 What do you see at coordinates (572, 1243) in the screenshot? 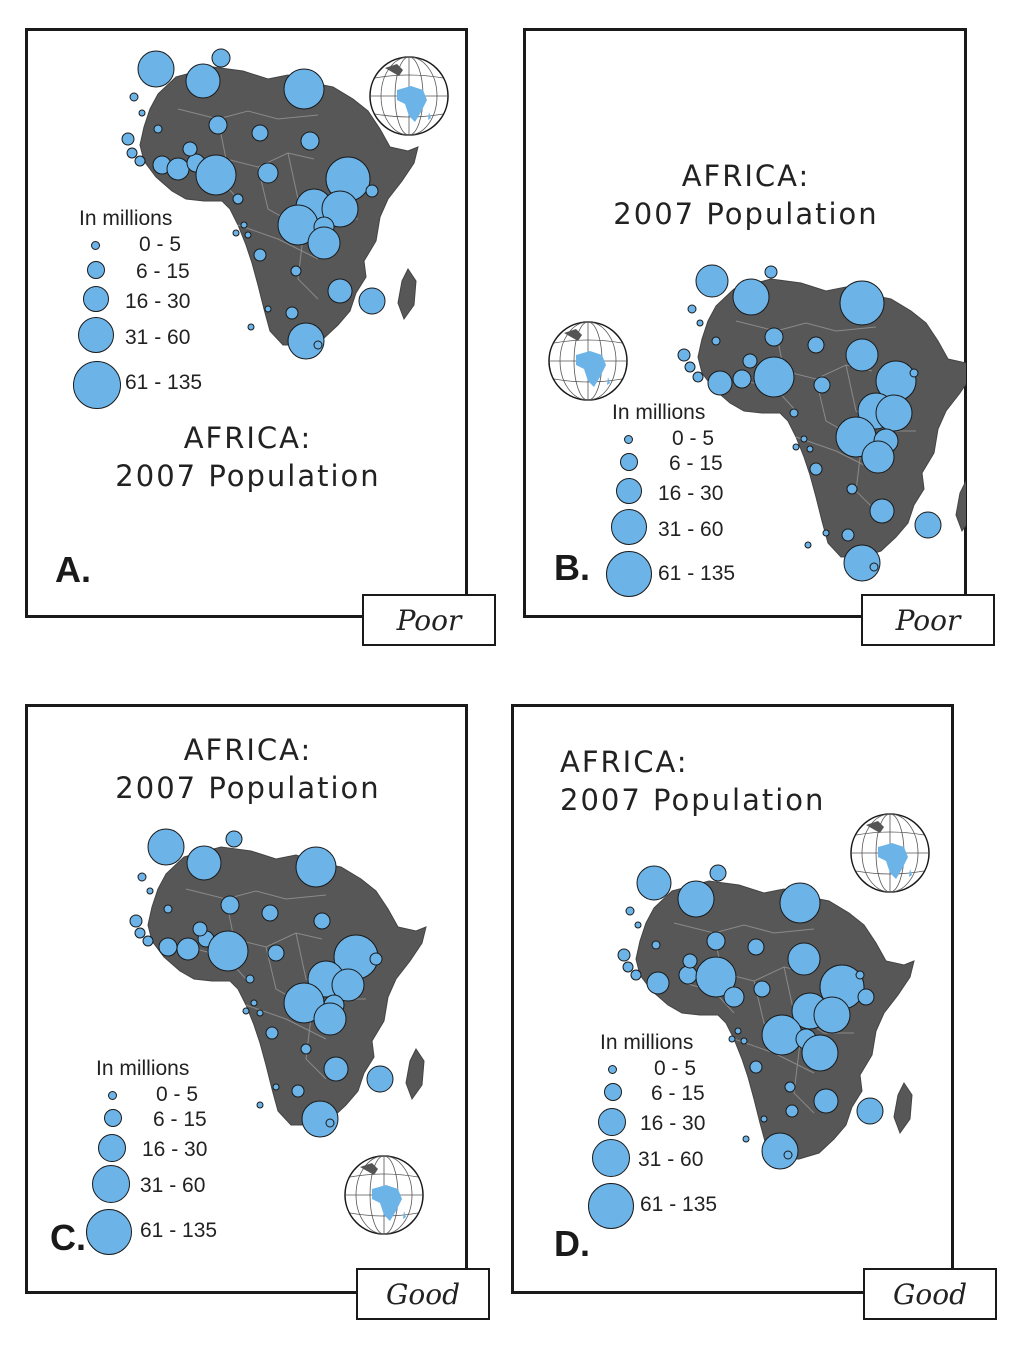
I see `panel-letter: D.` at bounding box center [572, 1243].